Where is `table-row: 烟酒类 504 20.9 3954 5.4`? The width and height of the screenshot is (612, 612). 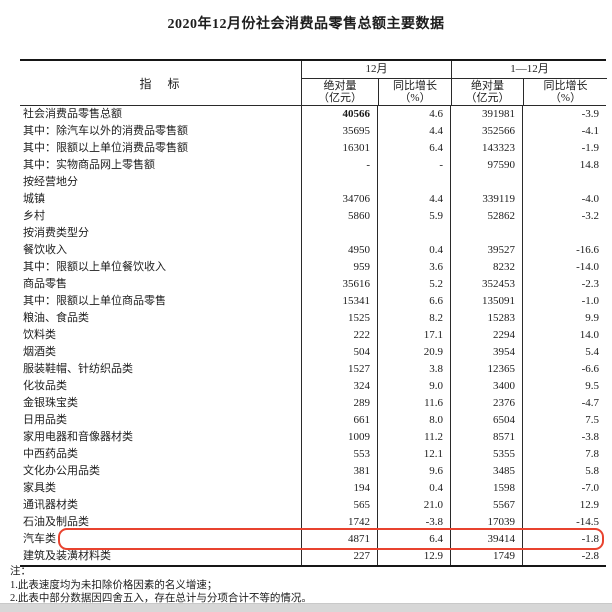
table-row: 烟酒类 504 20.9 3954 5.4 is located at coordinates (313, 352).